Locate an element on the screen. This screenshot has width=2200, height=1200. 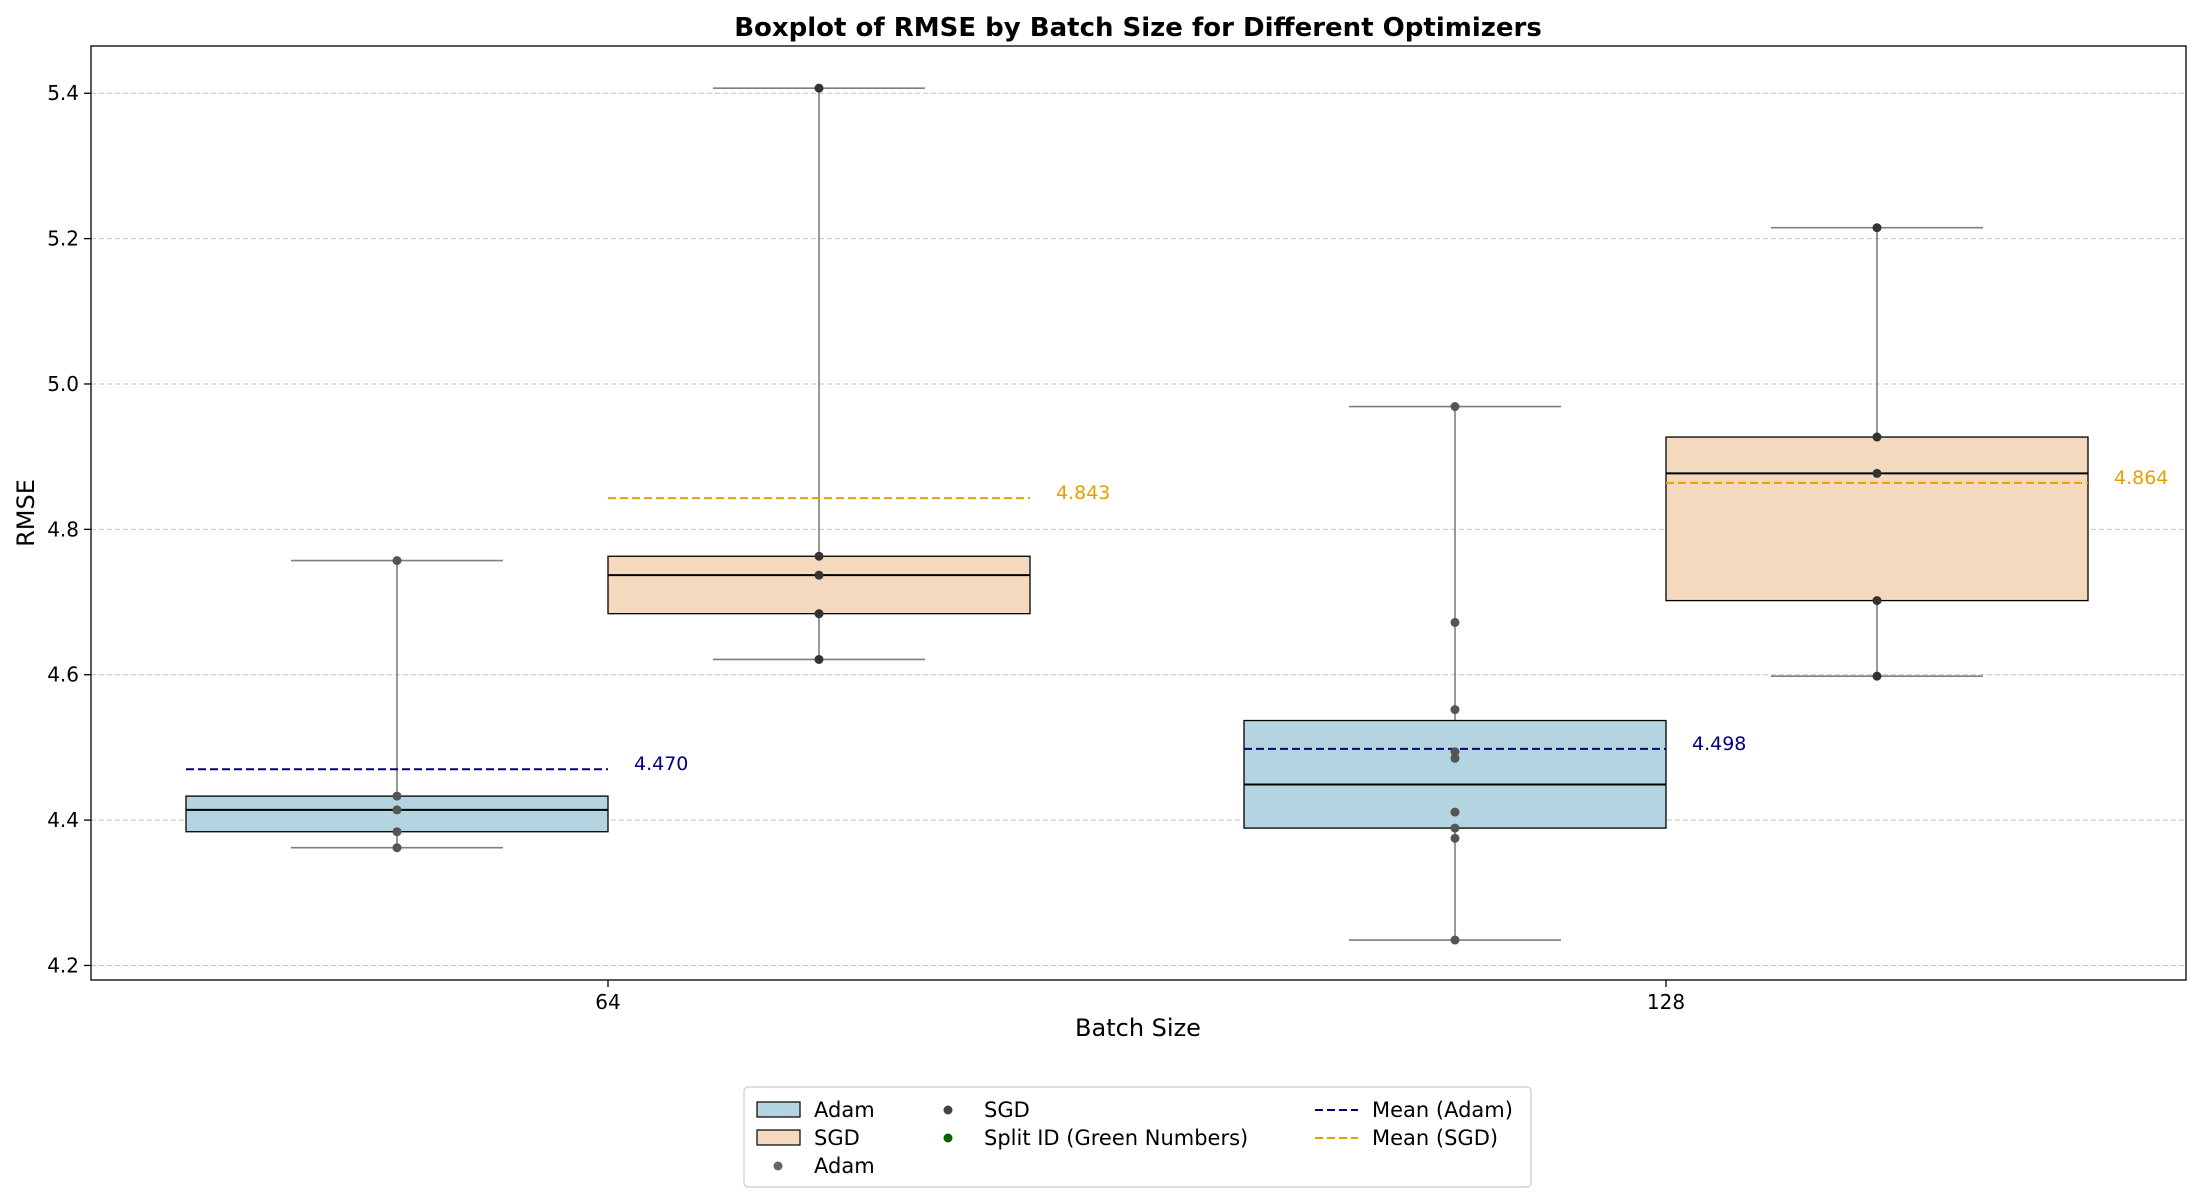
box-group-adam-128: 4.498 is located at coordinates (1494, 673).